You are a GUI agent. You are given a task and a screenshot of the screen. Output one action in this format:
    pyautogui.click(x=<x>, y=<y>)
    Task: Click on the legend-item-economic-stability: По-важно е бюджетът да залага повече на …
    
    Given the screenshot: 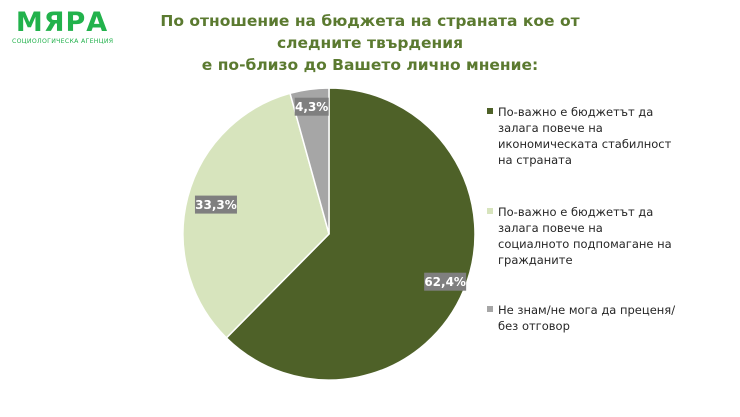 What is the action you would take?
    pyautogui.click(x=582, y=136)
    